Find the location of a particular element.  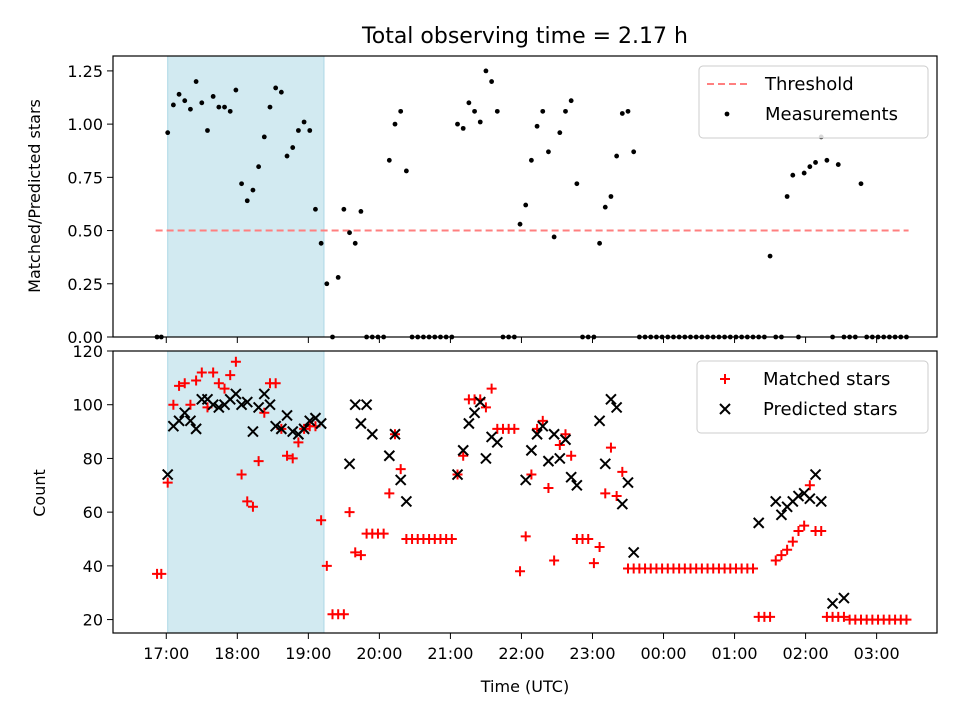

legend-label: Matched stars is located at coordinates (826, 379).